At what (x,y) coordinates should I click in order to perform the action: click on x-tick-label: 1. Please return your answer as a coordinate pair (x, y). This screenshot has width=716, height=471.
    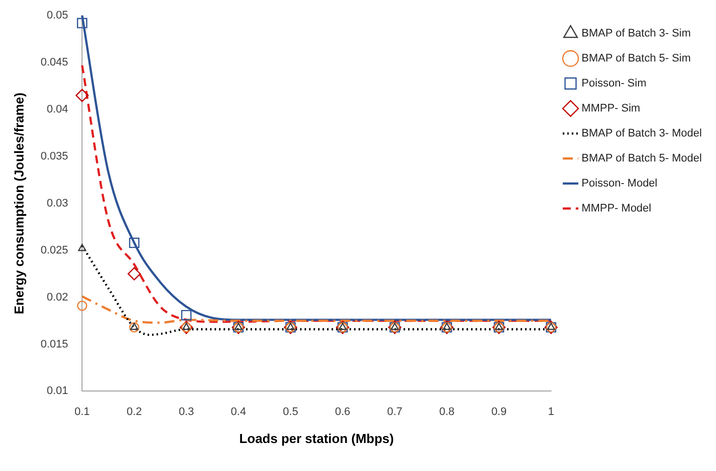
    Looking at the image, I should click on (551, 412).